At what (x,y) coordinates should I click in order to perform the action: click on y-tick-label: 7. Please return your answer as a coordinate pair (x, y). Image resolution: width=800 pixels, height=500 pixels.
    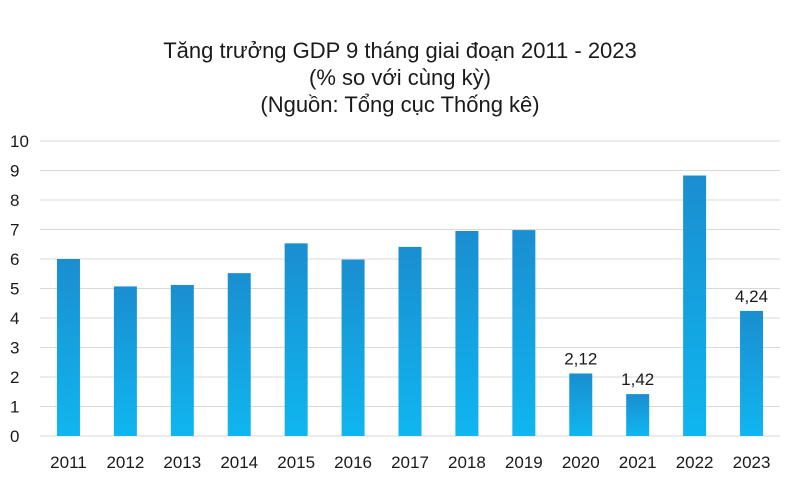
    Looking at the image, I should click on (14, 230).